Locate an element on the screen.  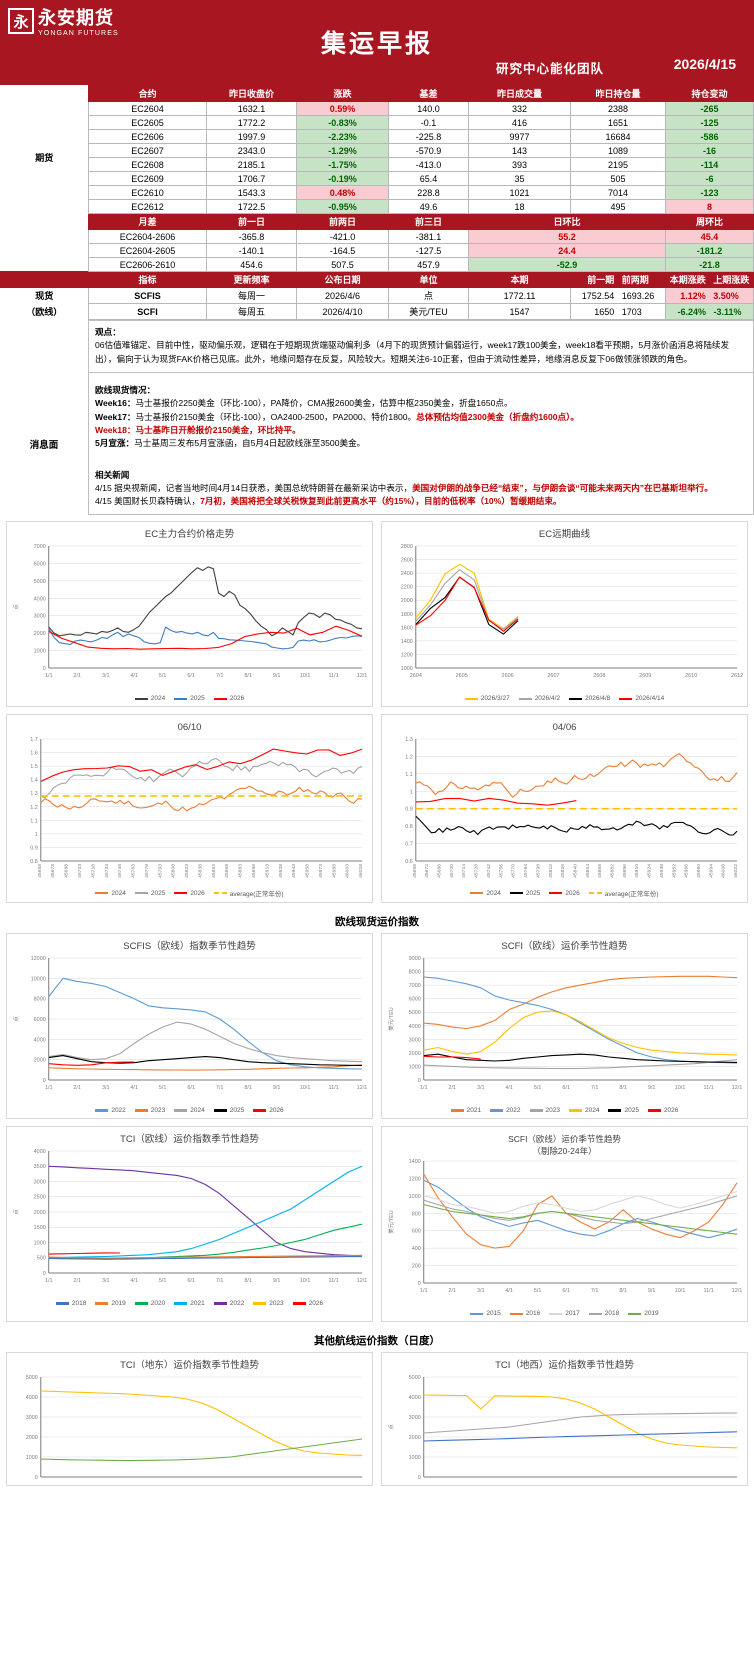
legend-label: 2024 is located at coordinates (158, 699).